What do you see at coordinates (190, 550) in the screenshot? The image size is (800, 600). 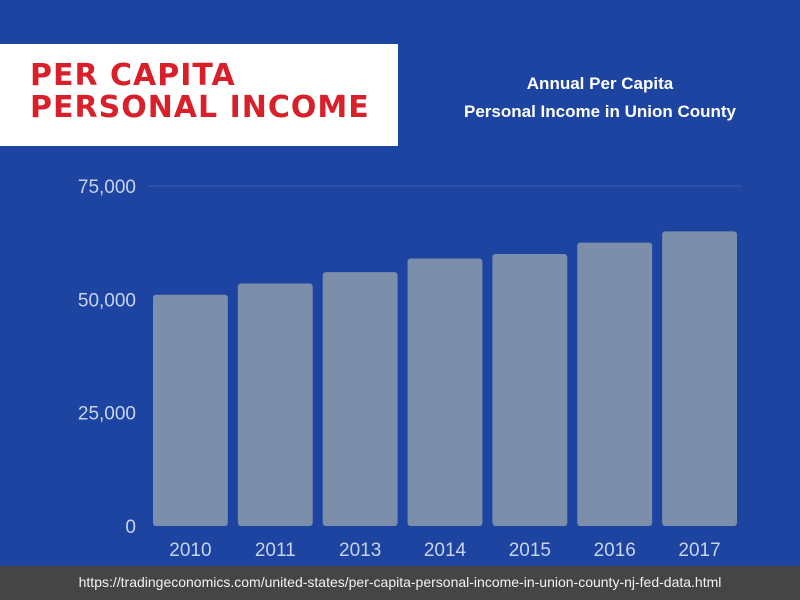 I see `x-tick-label: 2010` at bounding box center [190, 550].